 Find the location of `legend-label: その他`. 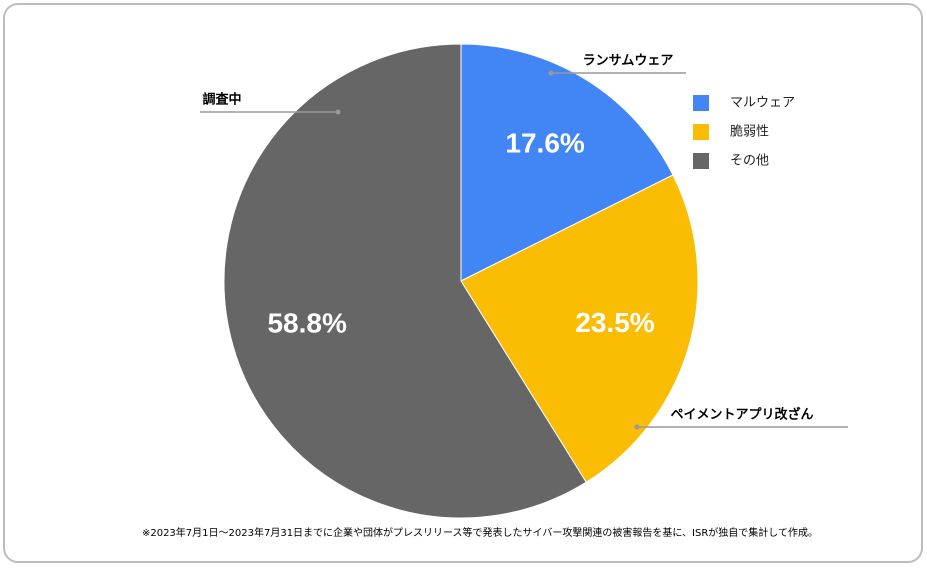

legend-label: その他 is located at coordinates (749, 161).